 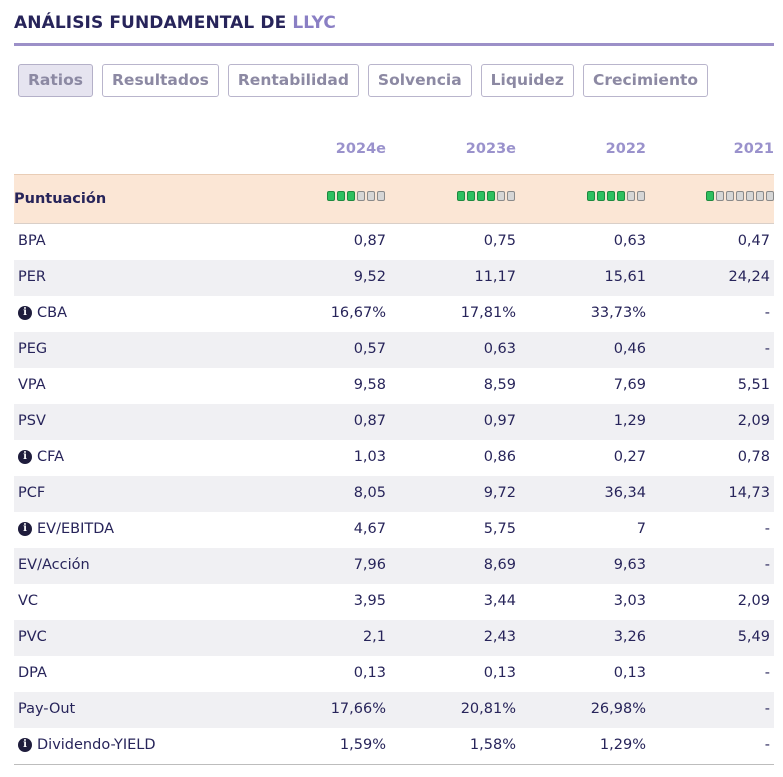 What do you see at coordinates (76, 529) in the screenshot?
I see `row-label-text: EV/EBITDA` at bounding box center [76, 529].